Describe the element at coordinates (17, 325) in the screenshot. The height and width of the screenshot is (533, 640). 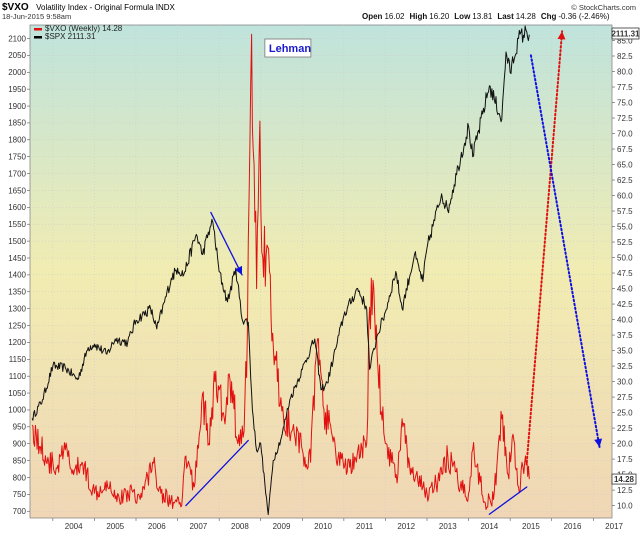
I see `left-tick-label: 1250` at that location.